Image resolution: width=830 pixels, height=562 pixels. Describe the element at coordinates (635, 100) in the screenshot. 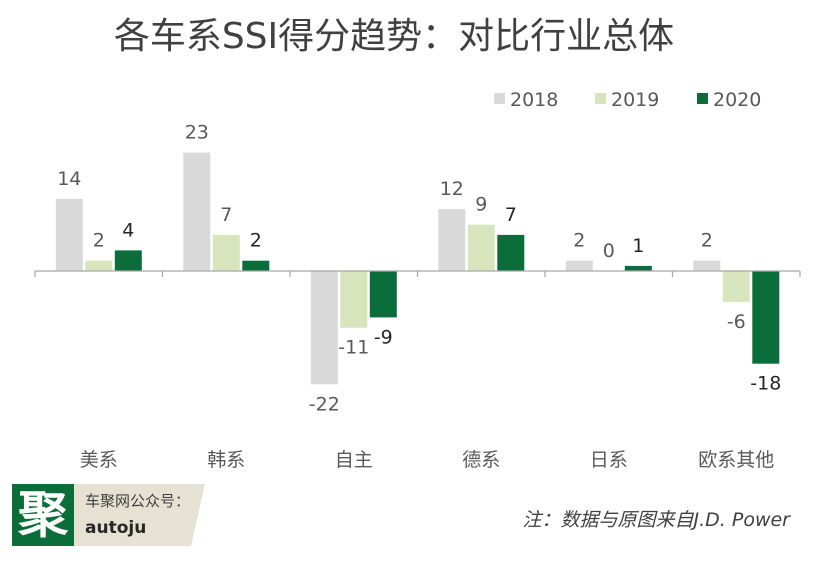

I see `legend-label-2019: 2019` at that location.